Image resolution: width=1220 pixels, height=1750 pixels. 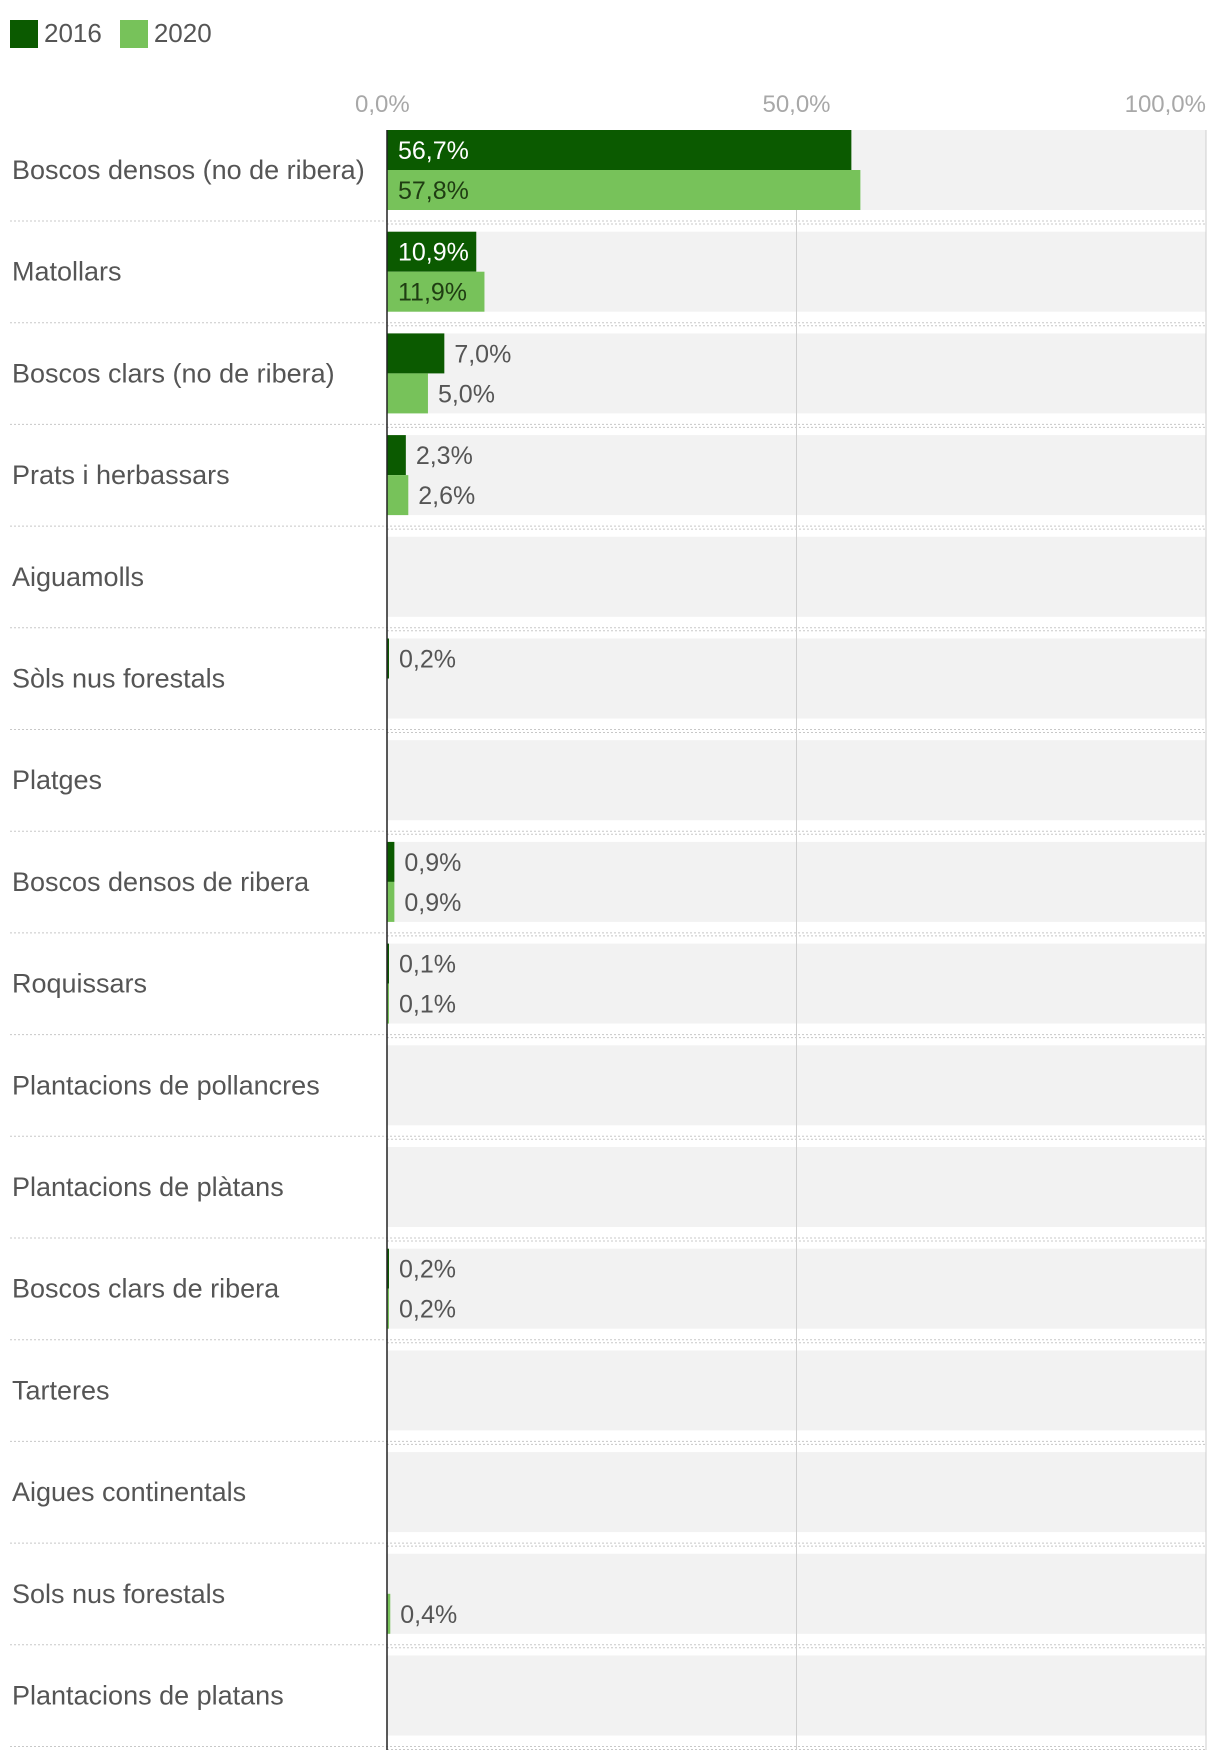 What do you see at coordinates (433, 151) in the screenshot?
I see `bar-value-label: 56,7%` at bounding box center [433, 151].